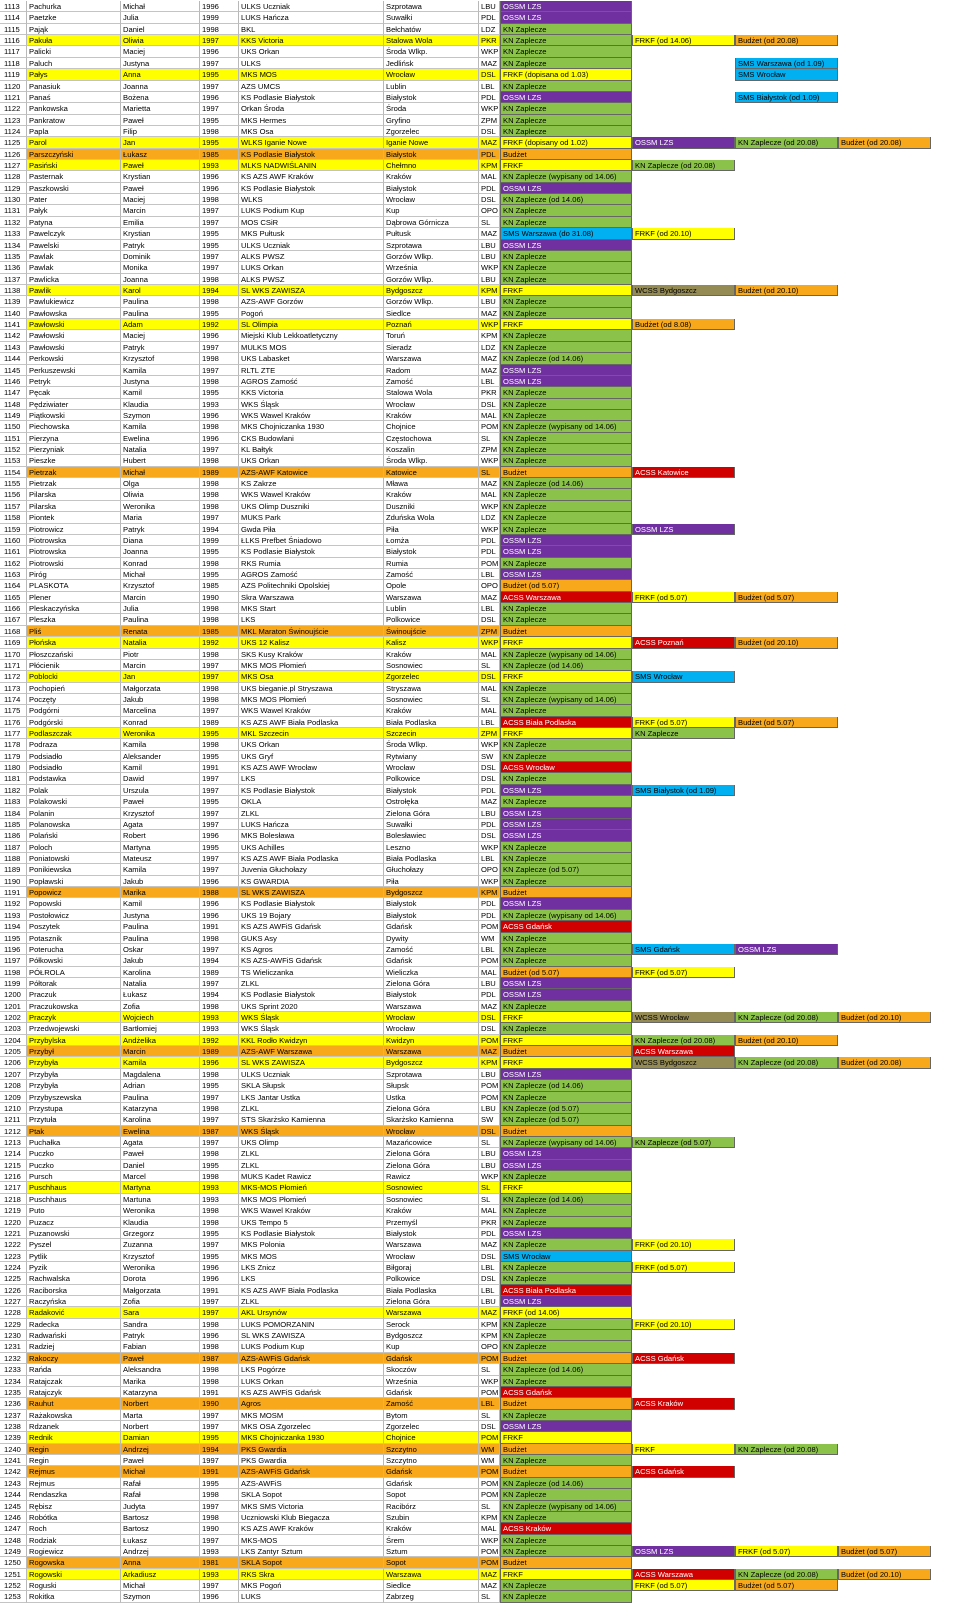 Image resolution: width=960 pixels, height=1609 pixels. I want to click on firstname-cell: Bartosz, so click(160, 1517).